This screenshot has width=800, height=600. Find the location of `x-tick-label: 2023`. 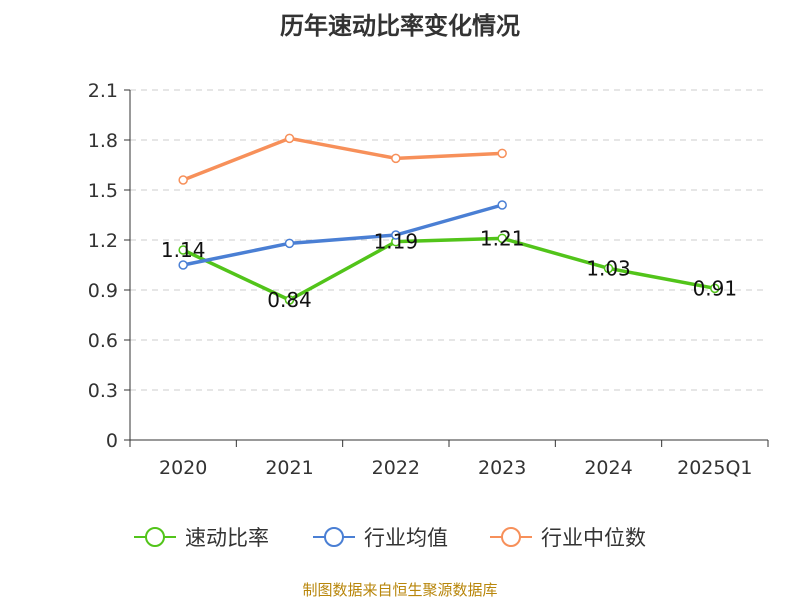

x-tick-label: 2023 is located at coordinates (502, 468).